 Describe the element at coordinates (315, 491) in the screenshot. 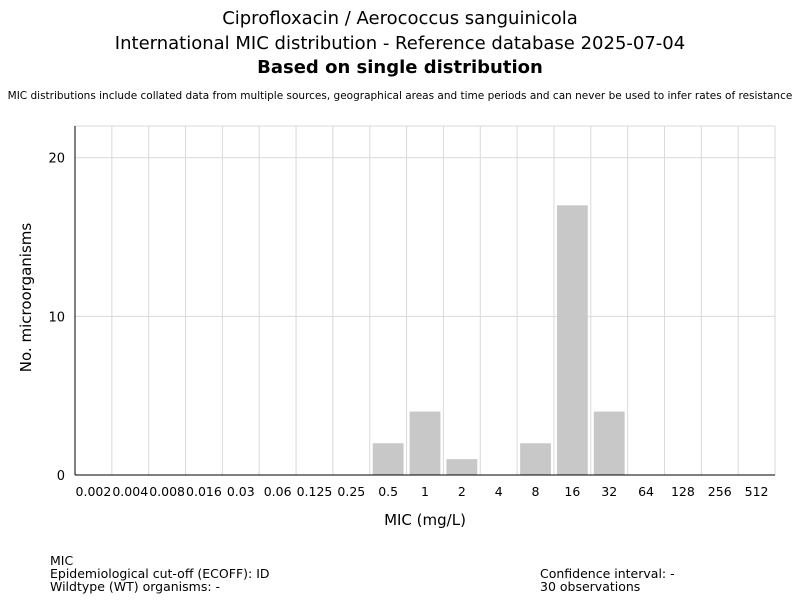

I see `x-tick-label: 0.125` at that location.